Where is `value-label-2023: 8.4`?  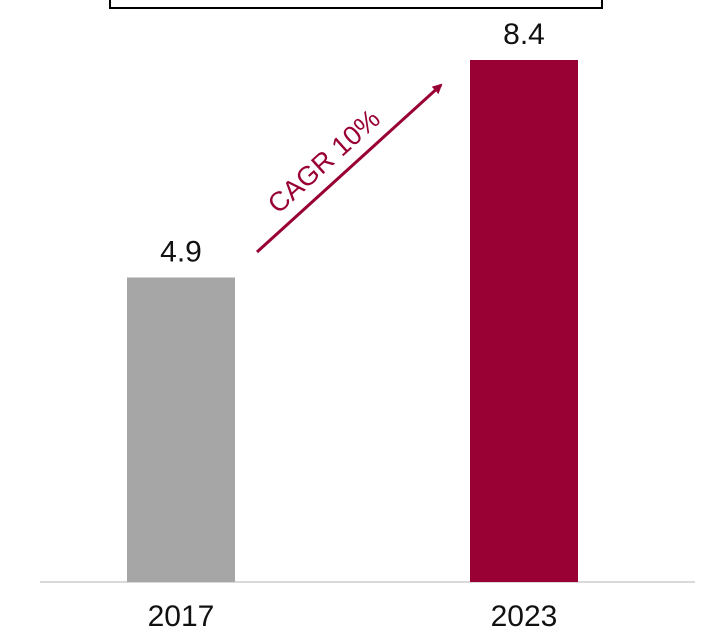
value-label-2023: 8.4 is located at coordinates (524, 34).